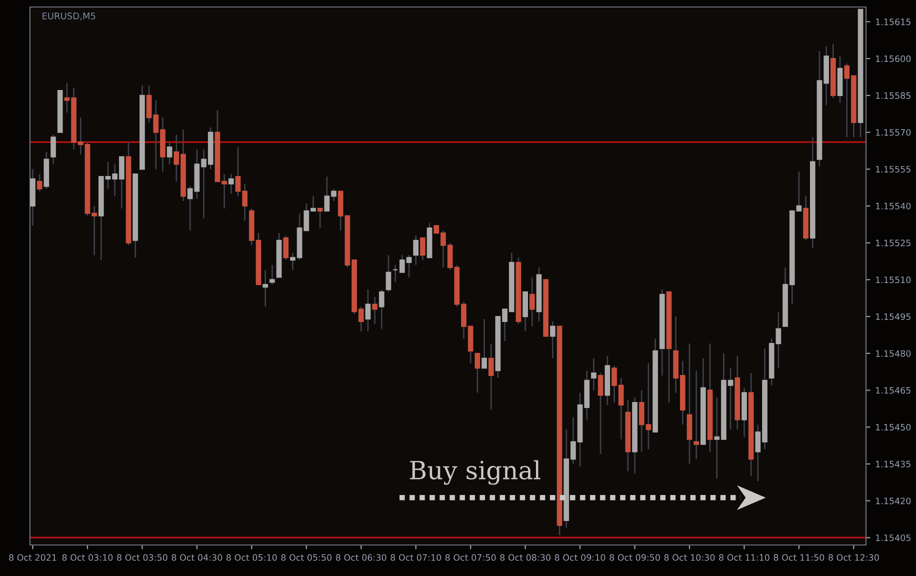 This screenshot has width=916, height=576. Describe the element at coordinates (361, 557) in the screenshot. I see `x-tick-label: 8 Oct 06:30` at that location.